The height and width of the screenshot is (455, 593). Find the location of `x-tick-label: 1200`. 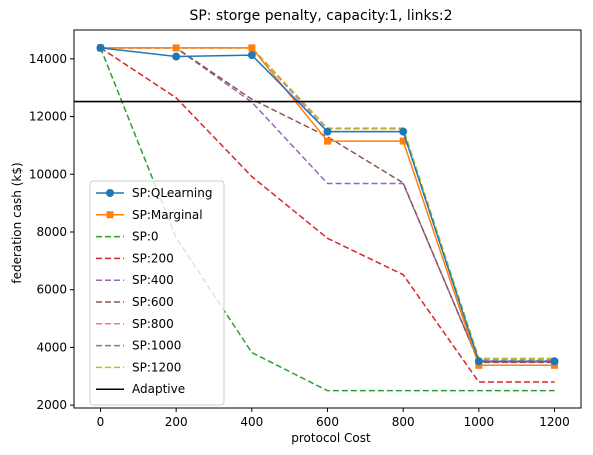

x-tick-label: 1200 is located at coordinates (554, 422).